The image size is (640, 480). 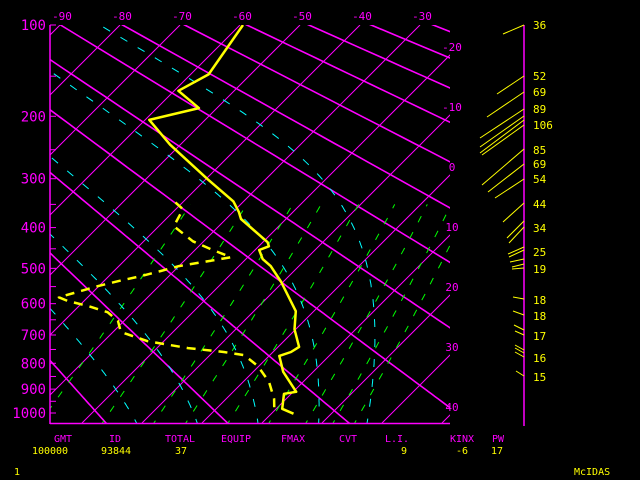 I want to click on right-temperature-label: 30, so click(x=451, y=347).